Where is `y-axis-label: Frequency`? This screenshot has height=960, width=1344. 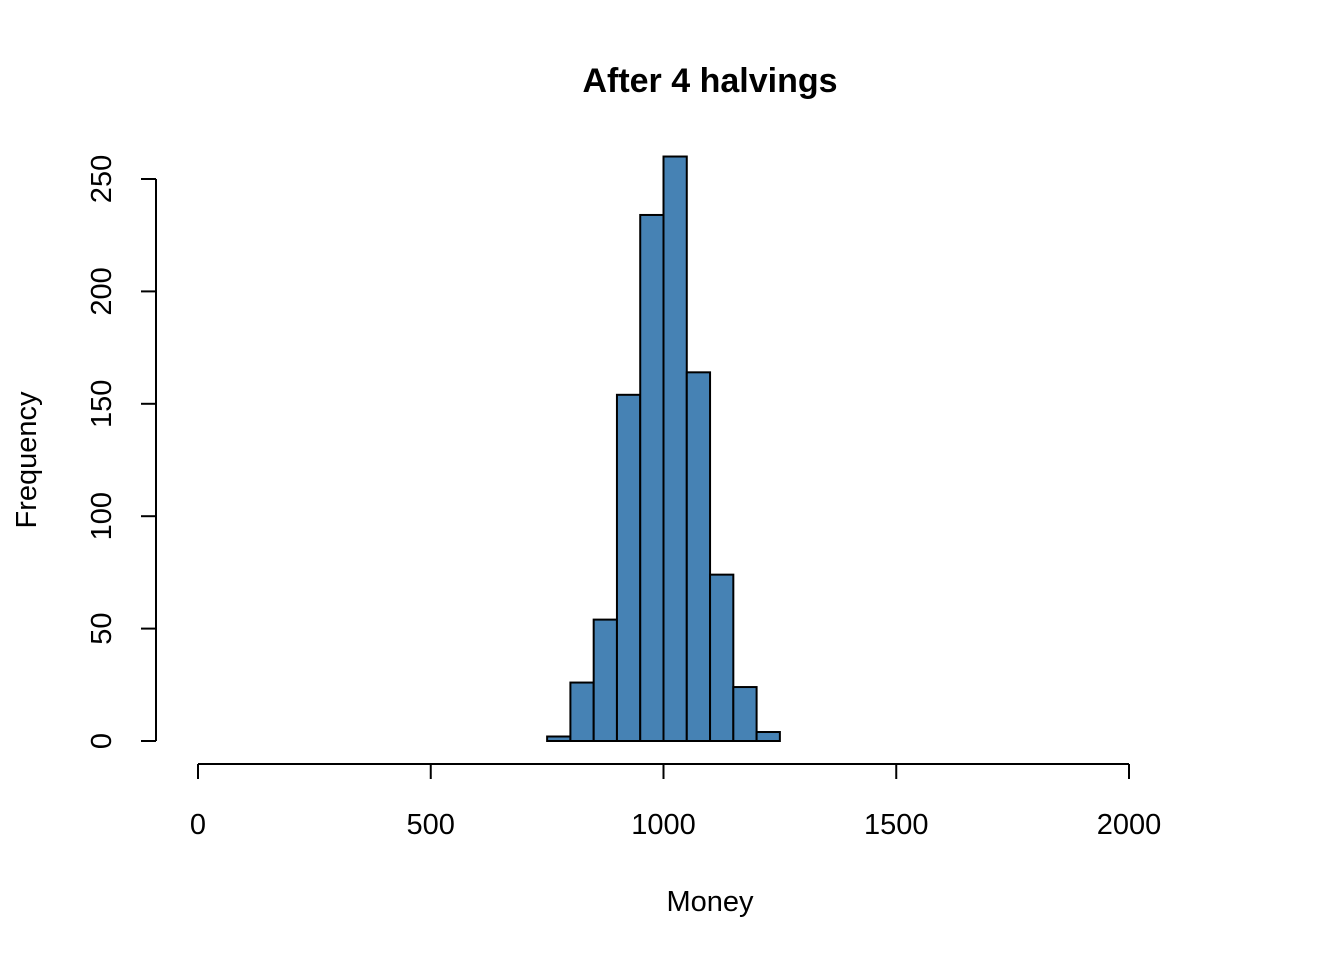 y-axis-label: Frequency is located at coordinates (27, 460).